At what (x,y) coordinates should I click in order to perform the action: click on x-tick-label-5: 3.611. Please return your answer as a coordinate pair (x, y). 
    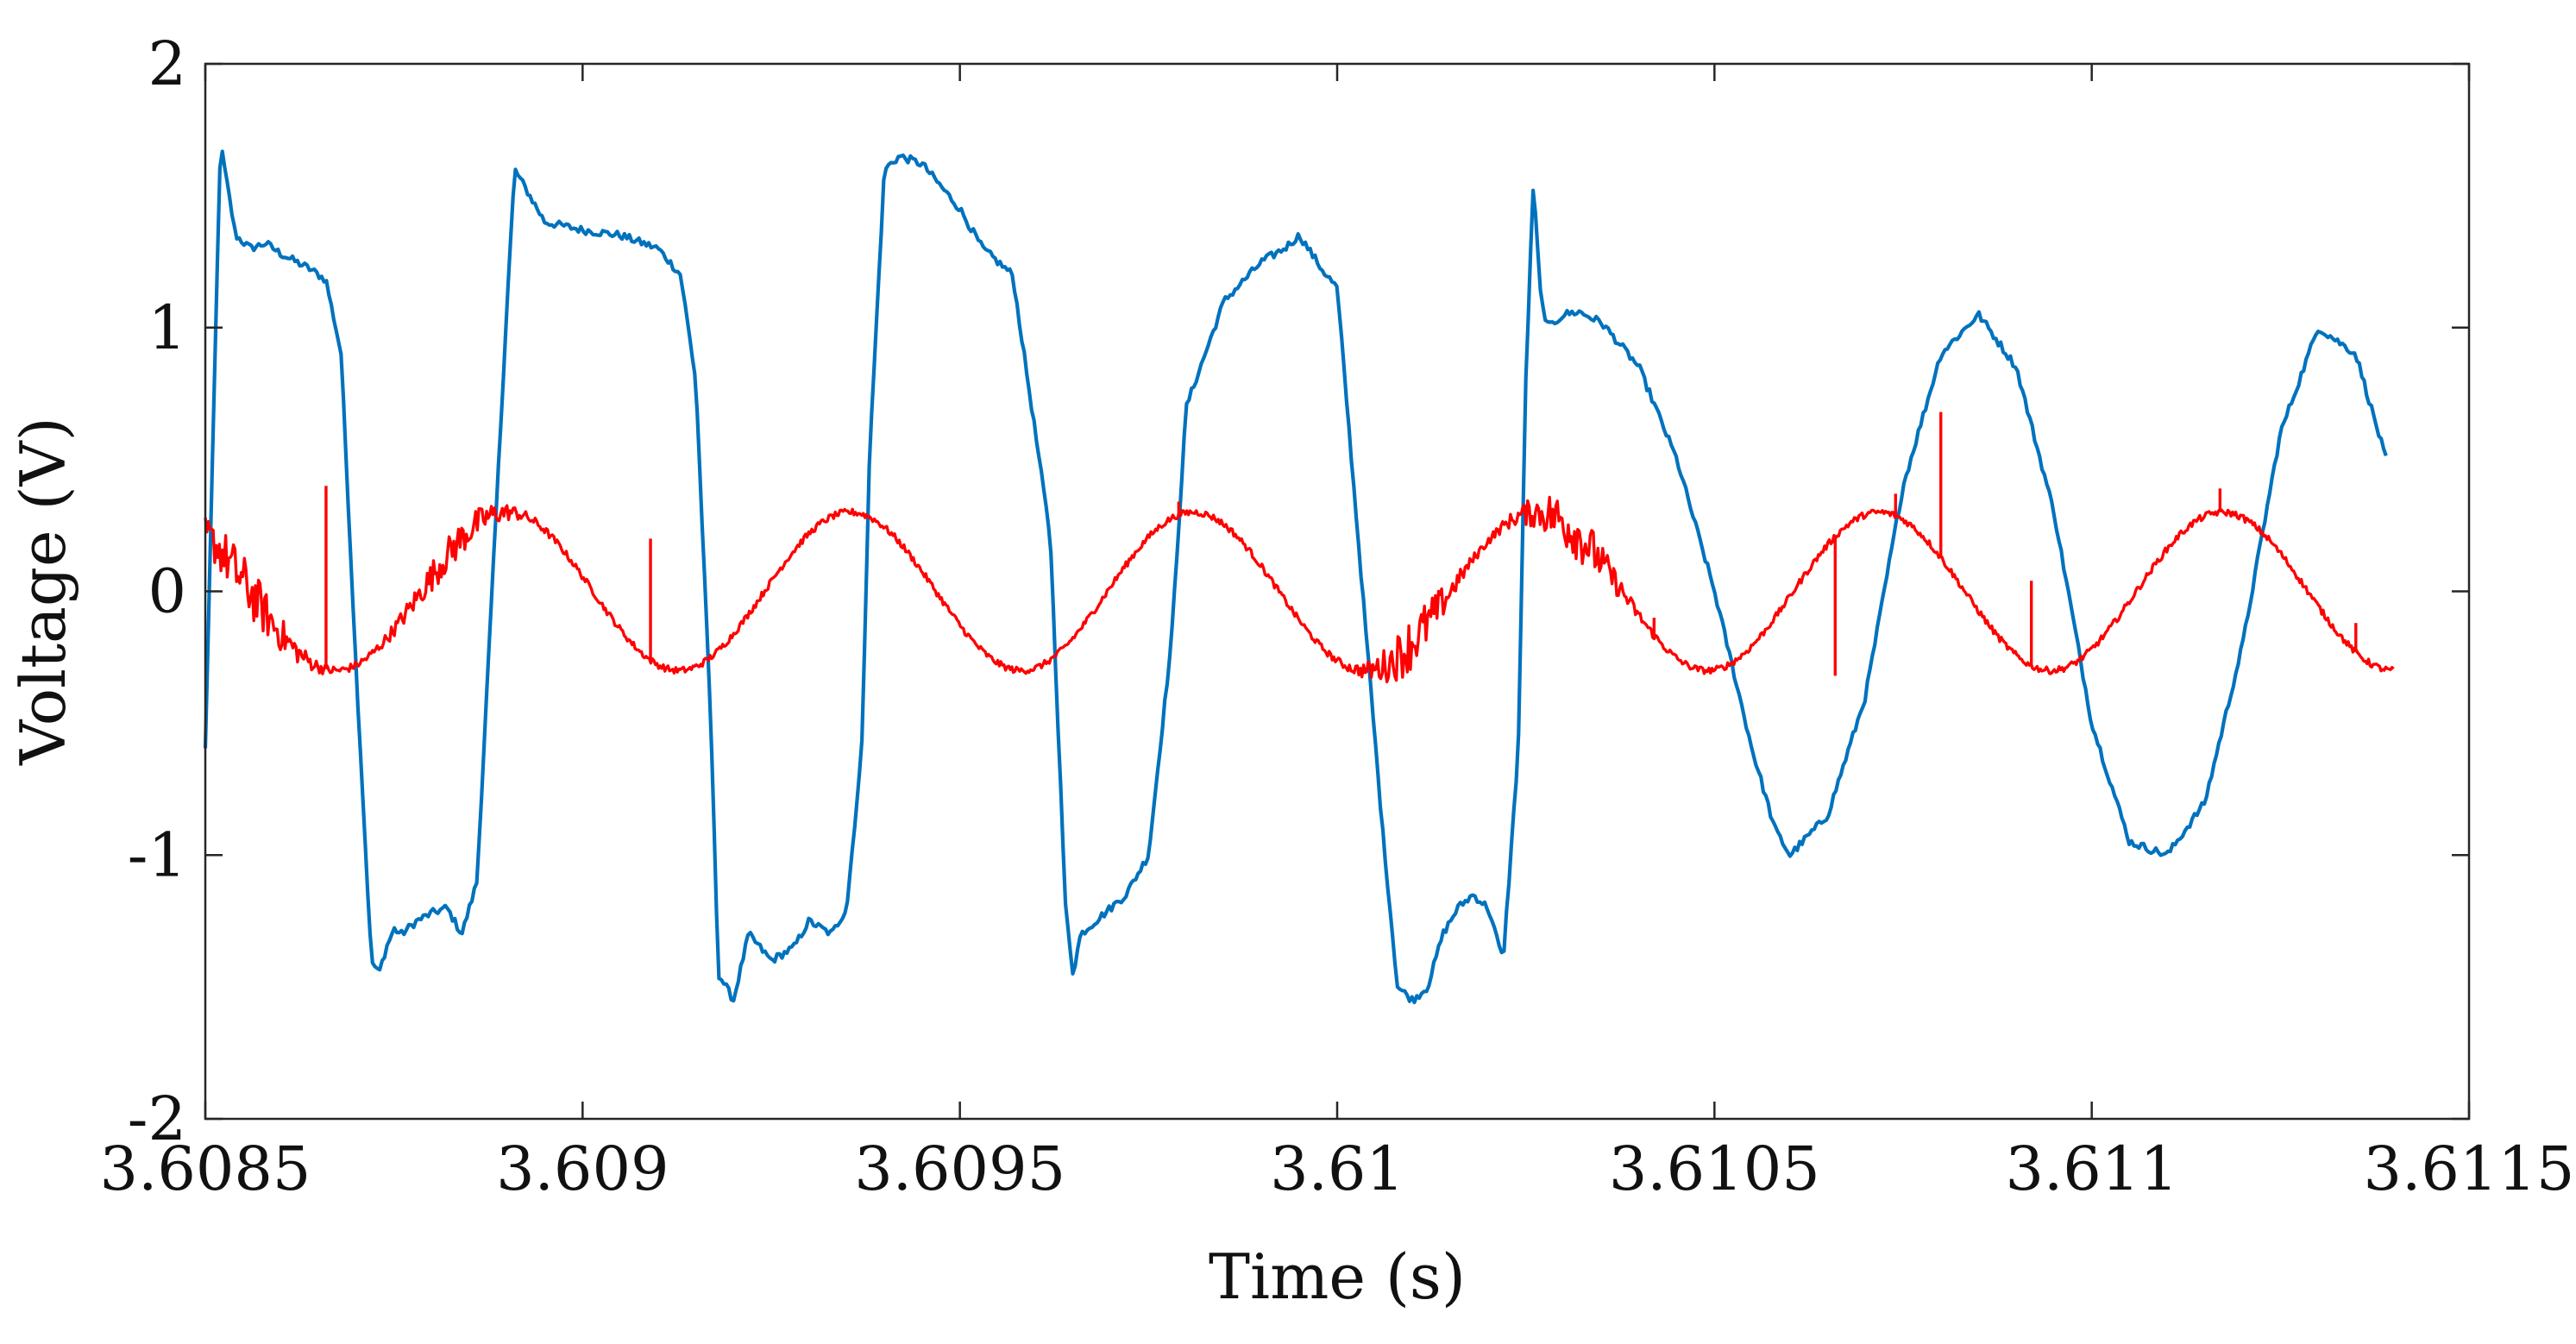
    Looking at the image, I should click on (2091, 1169).